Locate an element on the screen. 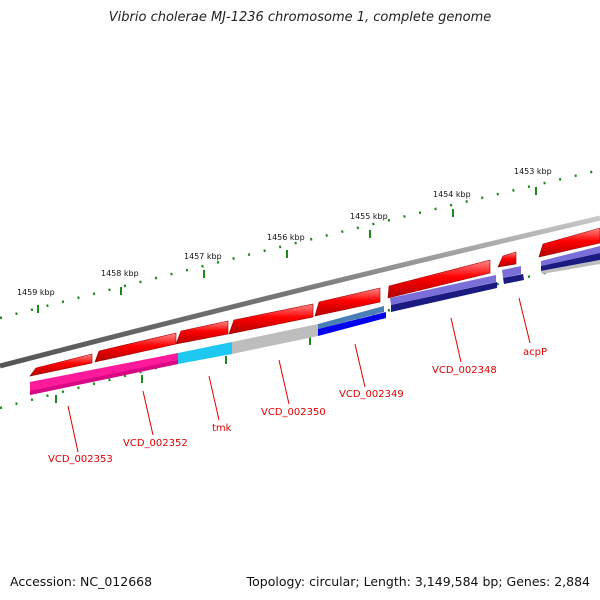  scale-label: 1457 kbp is located at coordinates (203, 256).